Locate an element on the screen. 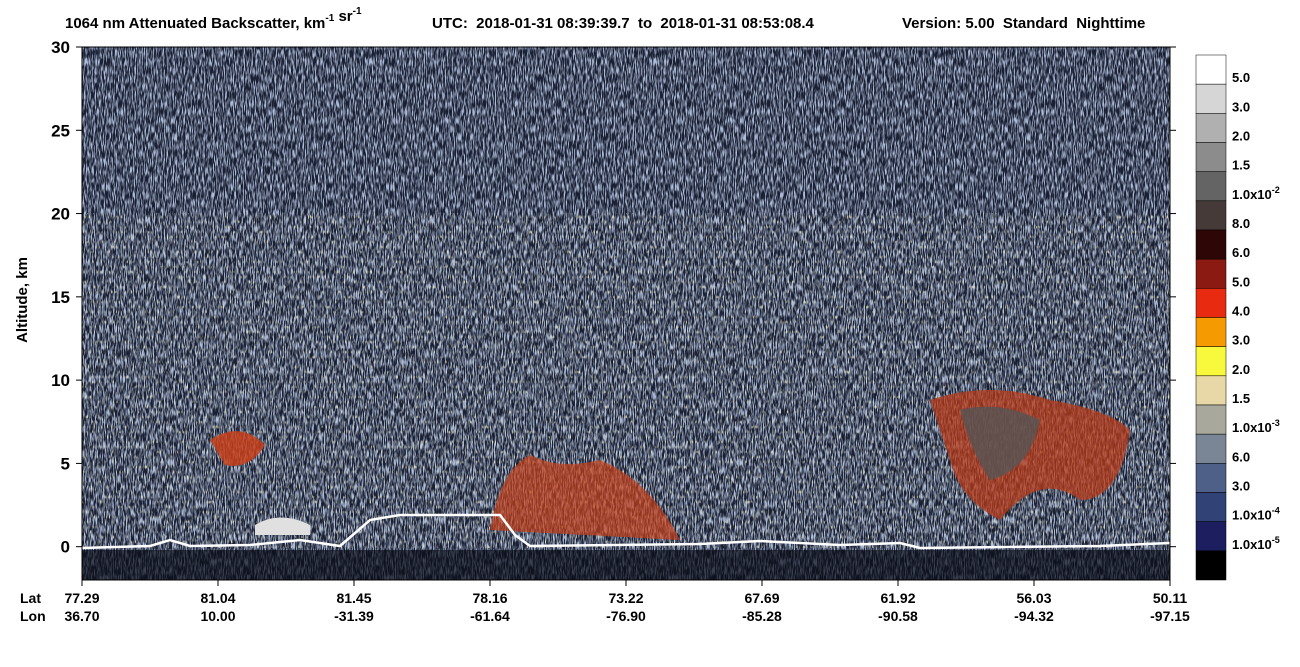 The image size is (1300, 667). y-axis-label: Altitude, km is located at coordinates (22, 300).